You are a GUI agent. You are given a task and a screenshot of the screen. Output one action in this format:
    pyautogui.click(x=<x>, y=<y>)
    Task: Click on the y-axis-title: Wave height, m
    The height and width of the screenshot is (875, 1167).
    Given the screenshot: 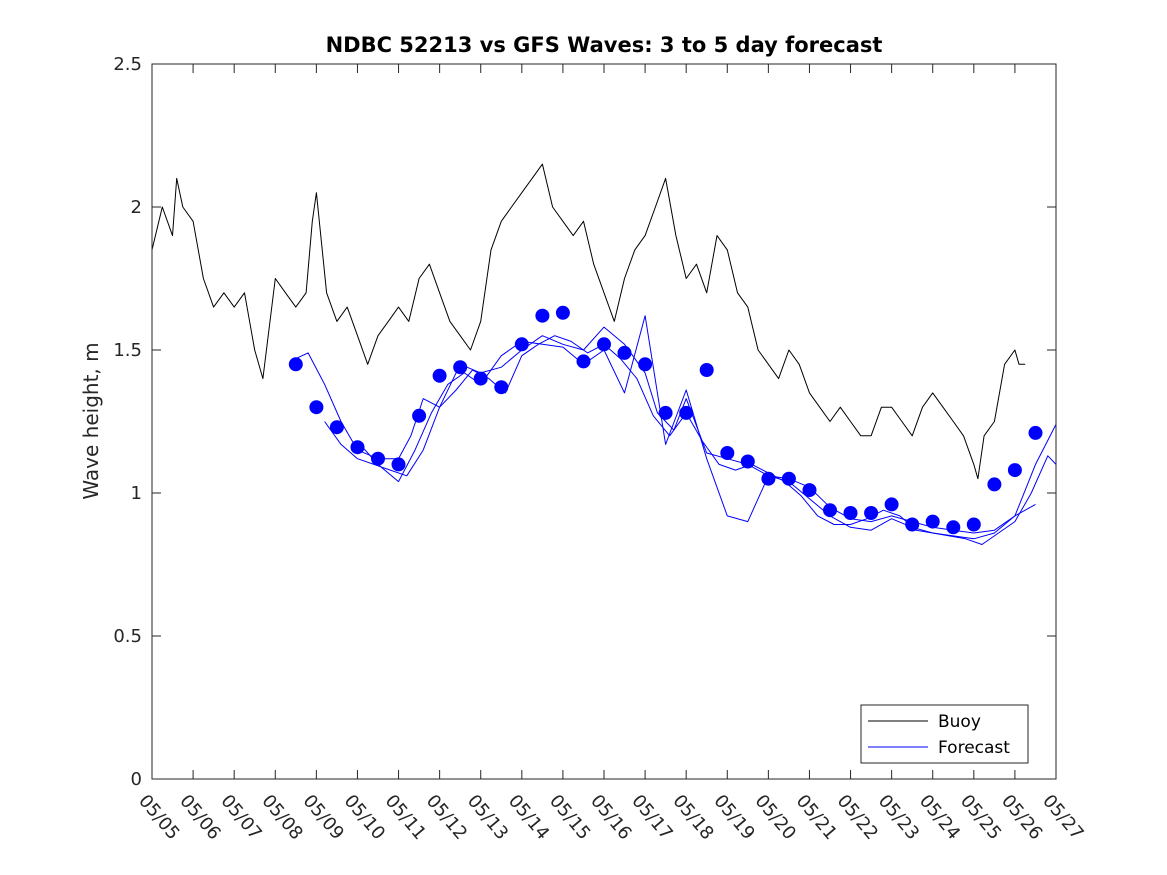 What is the action you would take?
    pyautogui.click(x=91, y=420)
    